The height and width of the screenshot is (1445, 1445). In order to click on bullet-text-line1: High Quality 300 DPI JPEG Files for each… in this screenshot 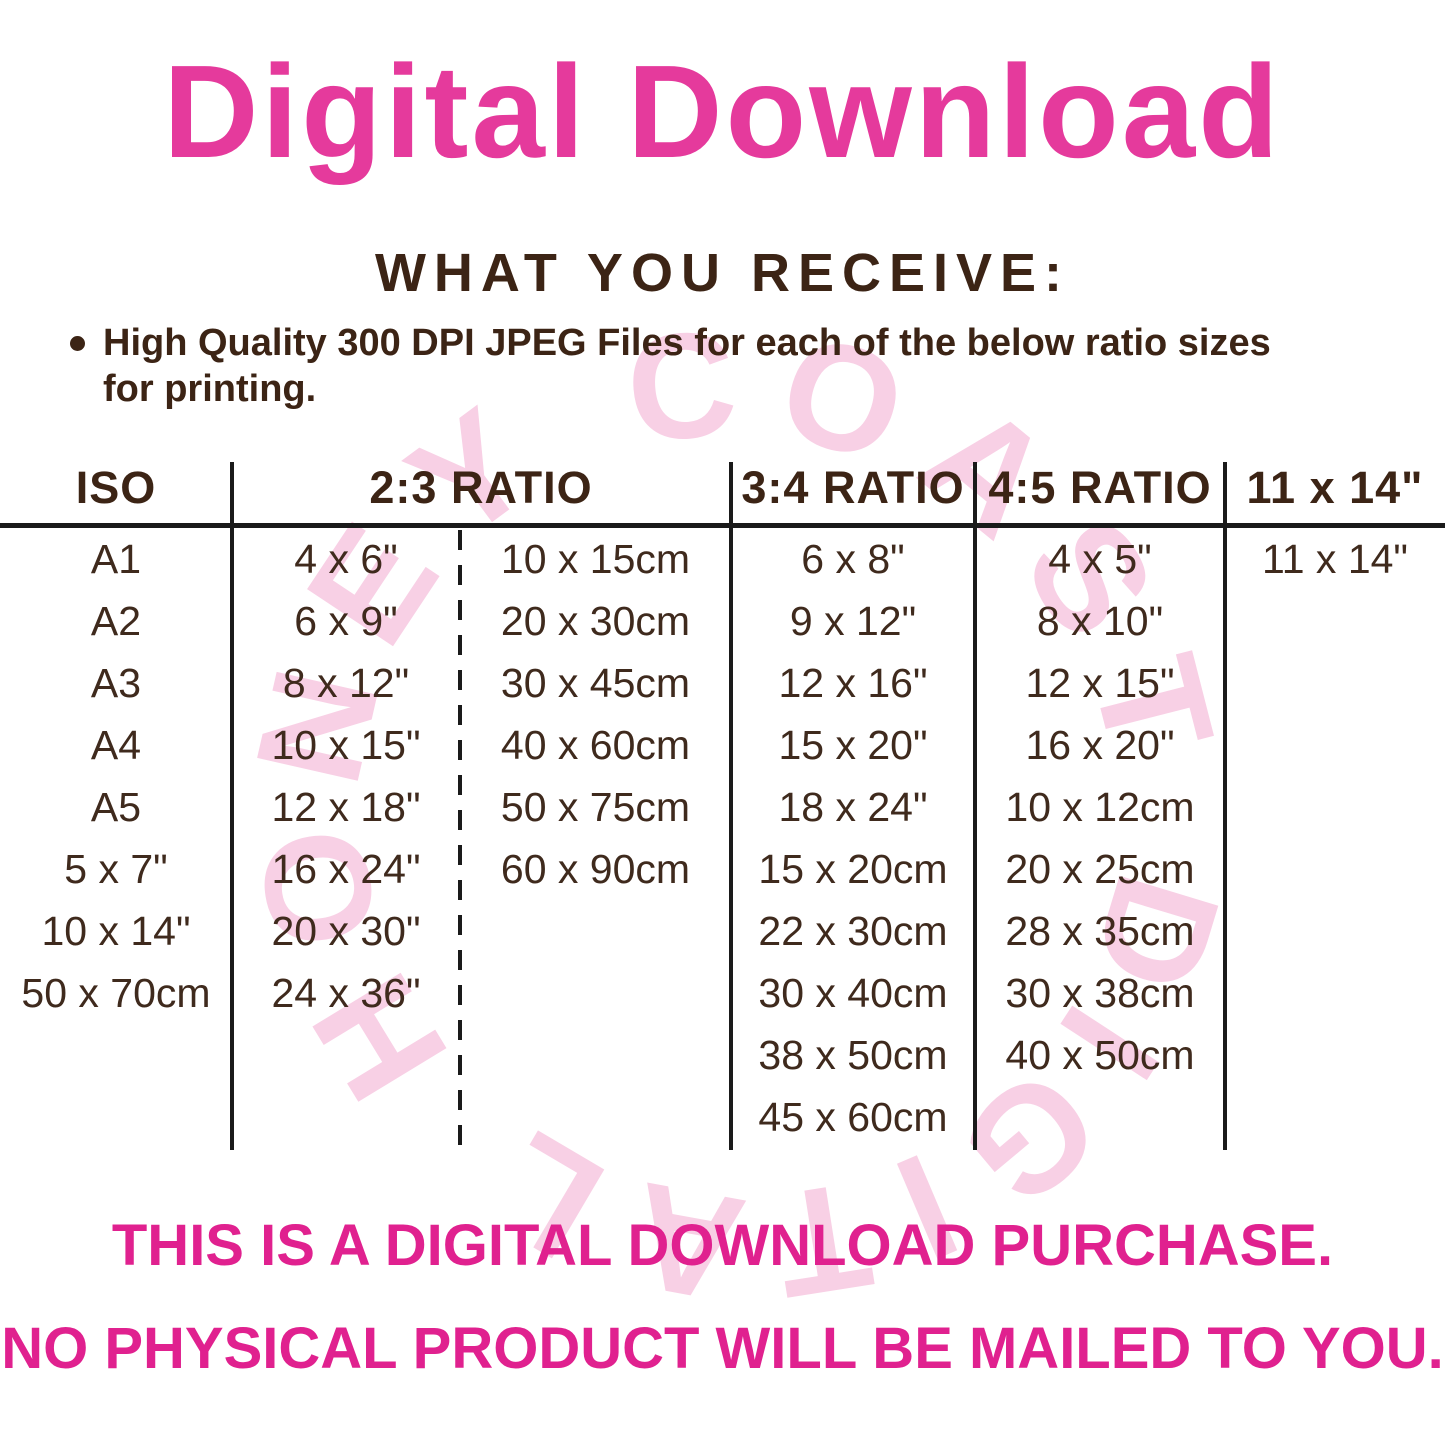, I will do `click(687, 343)`.